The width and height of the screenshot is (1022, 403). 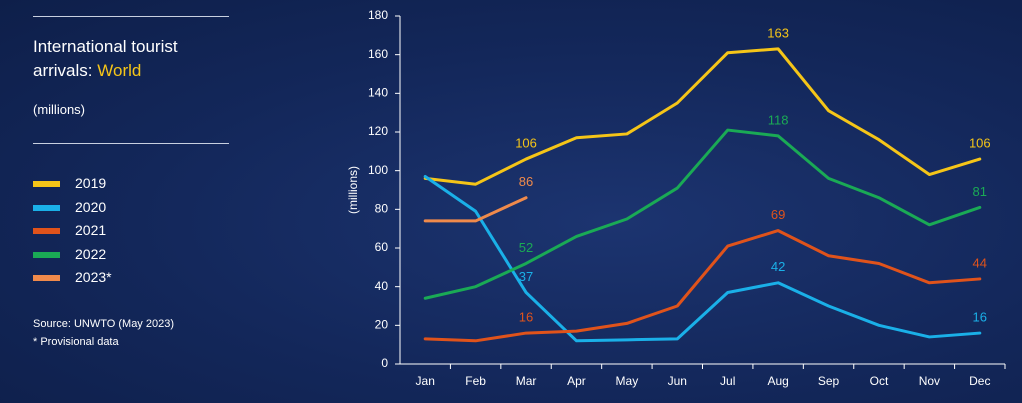 What do you see at coordinates (378, 54) in the screenshot?
I see `y-tick-label: 160` at bounding box center [378, 54].